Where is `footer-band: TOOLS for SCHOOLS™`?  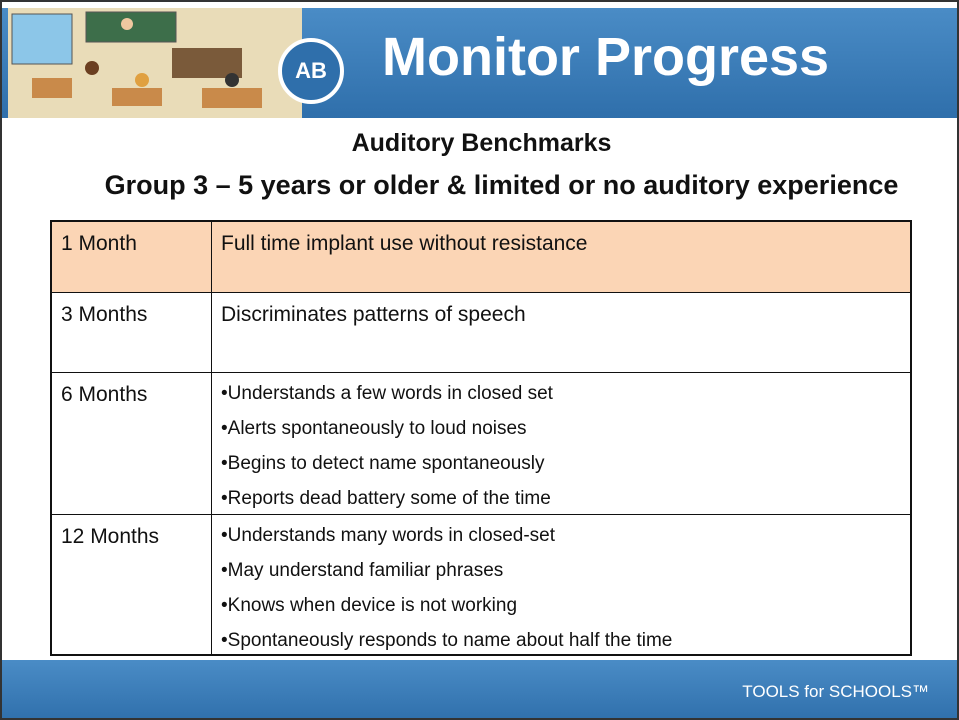 footer-band: TOOLS for SCHOOLS™ is located at coordinates (479, 689).